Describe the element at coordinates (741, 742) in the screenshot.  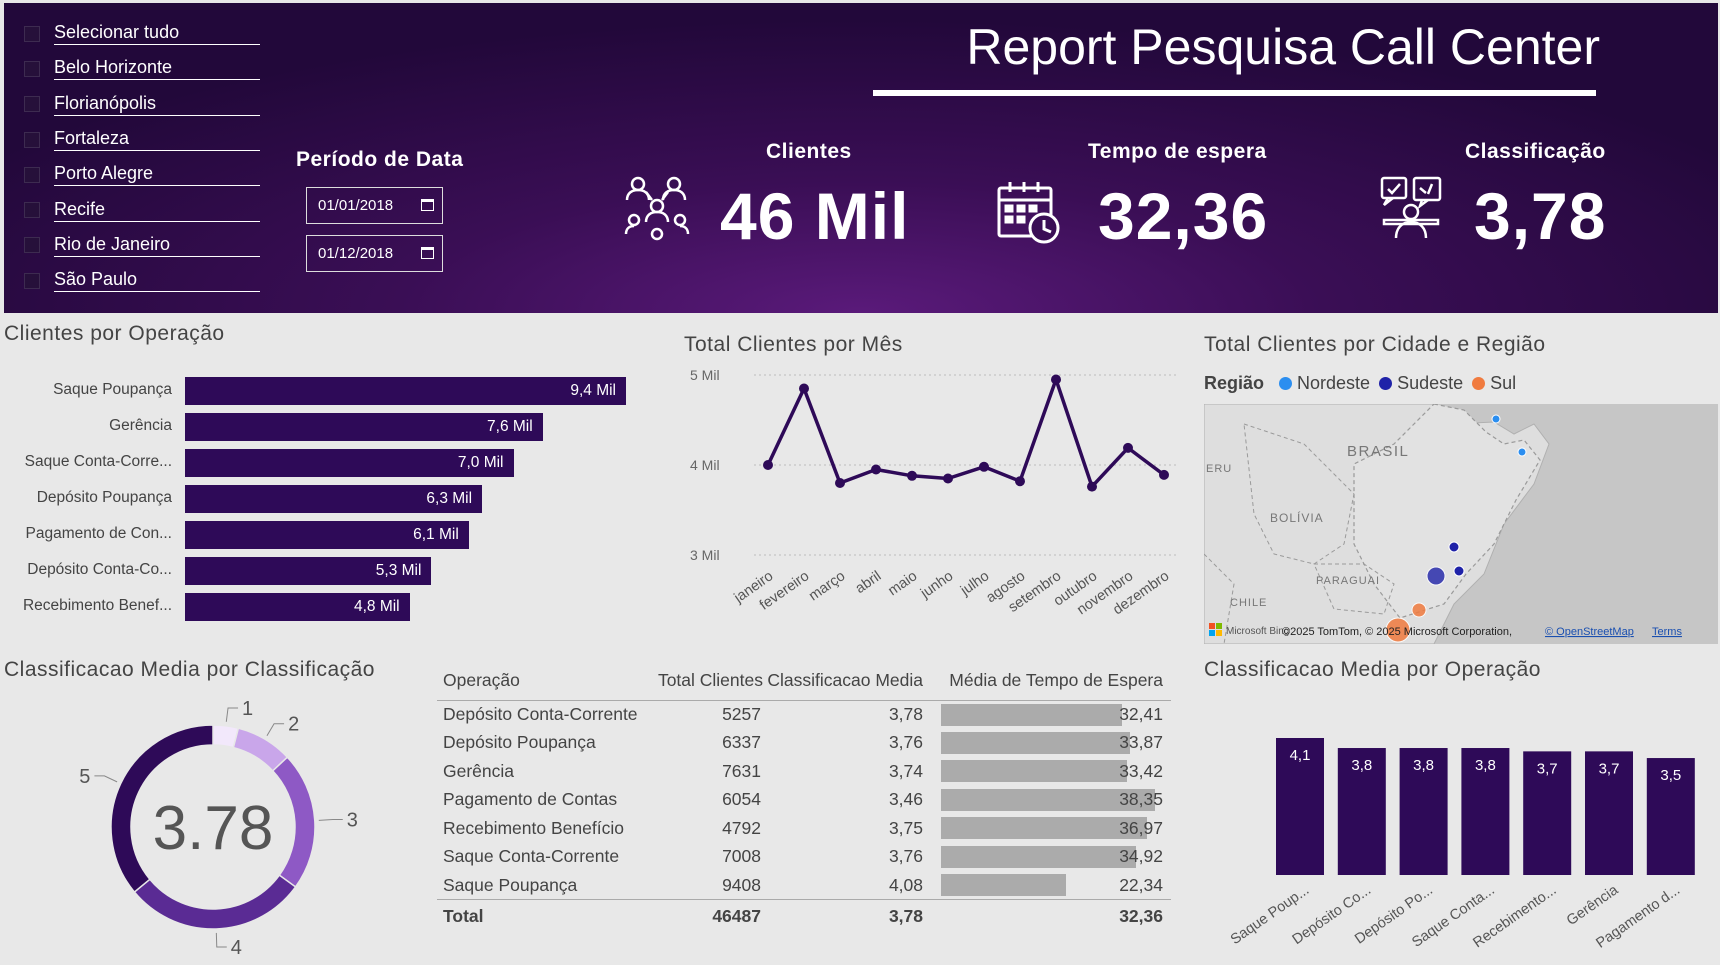
I see `cell-total: 6337` at that location.